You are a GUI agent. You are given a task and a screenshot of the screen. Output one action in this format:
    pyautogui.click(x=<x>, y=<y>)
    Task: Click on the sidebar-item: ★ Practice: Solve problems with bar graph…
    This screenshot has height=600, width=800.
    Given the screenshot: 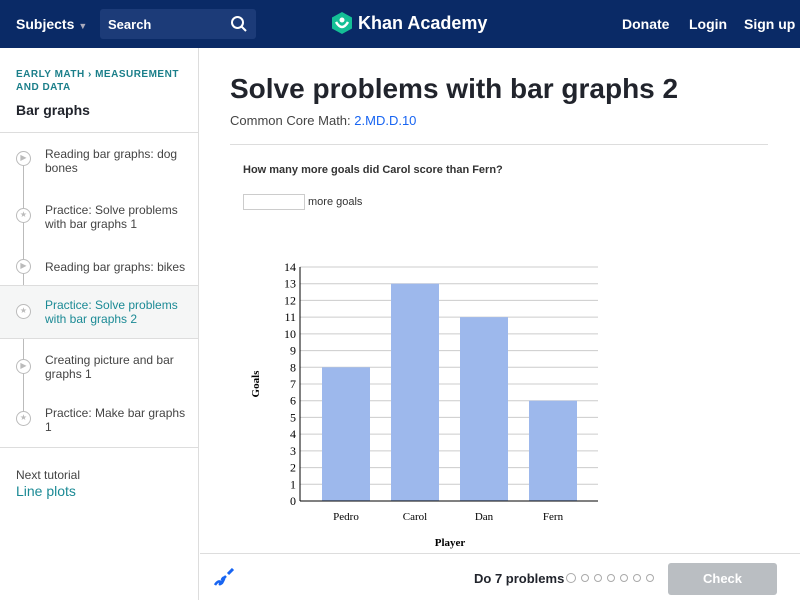 What is the action you would take?
    pyautogui.click(x=99, y=218)
    